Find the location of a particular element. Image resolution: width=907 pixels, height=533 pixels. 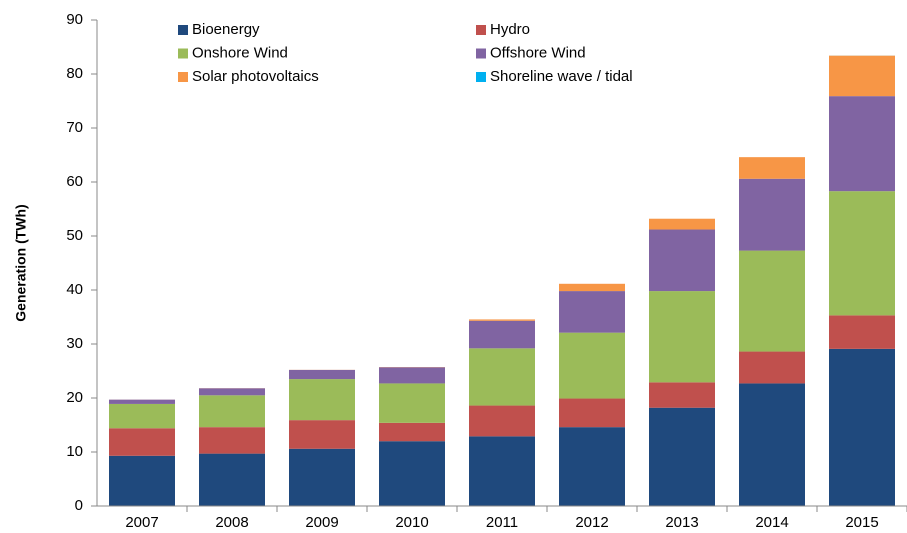

y-tick-label: 60 is located at coordinates (74, 181).